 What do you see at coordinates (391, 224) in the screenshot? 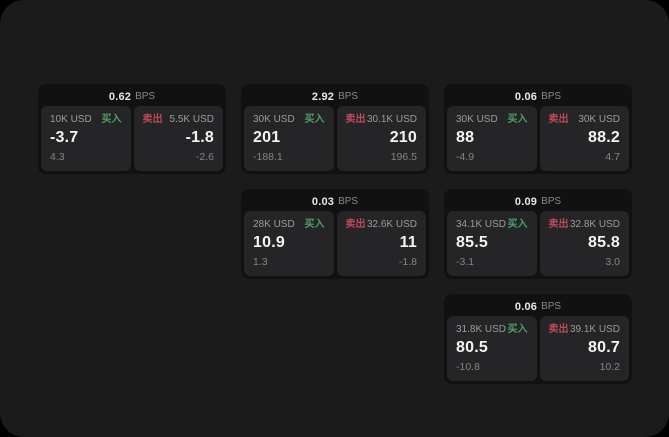
I see `sell-size-label: 32.6K USD` at bounding box center [391, 224].